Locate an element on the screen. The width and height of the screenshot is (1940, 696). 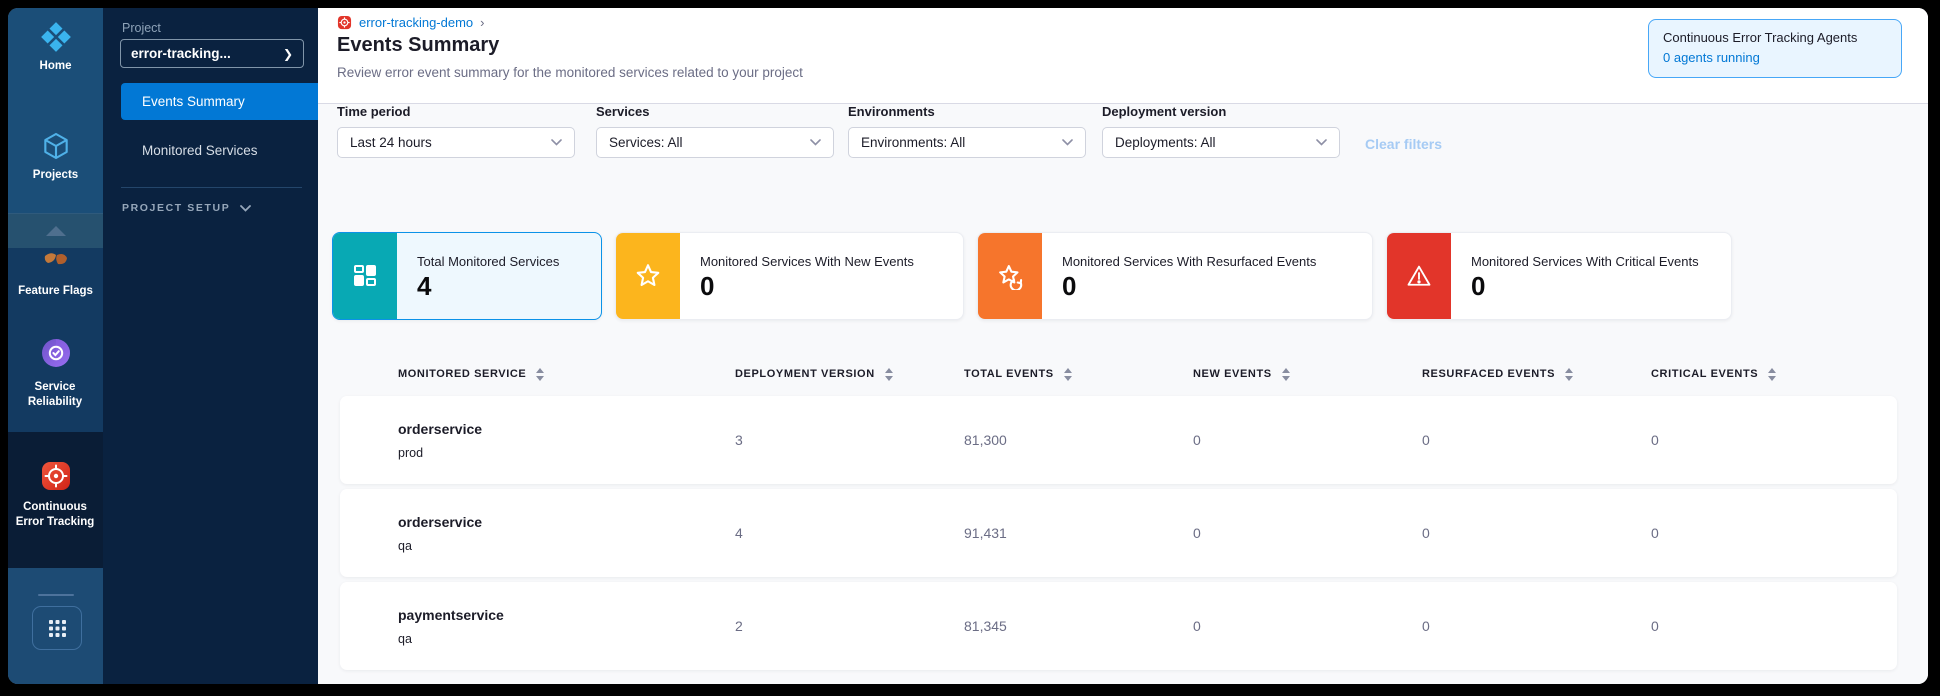
column-header-label: NEW EVENTS is located at coordinates (1232, 374).